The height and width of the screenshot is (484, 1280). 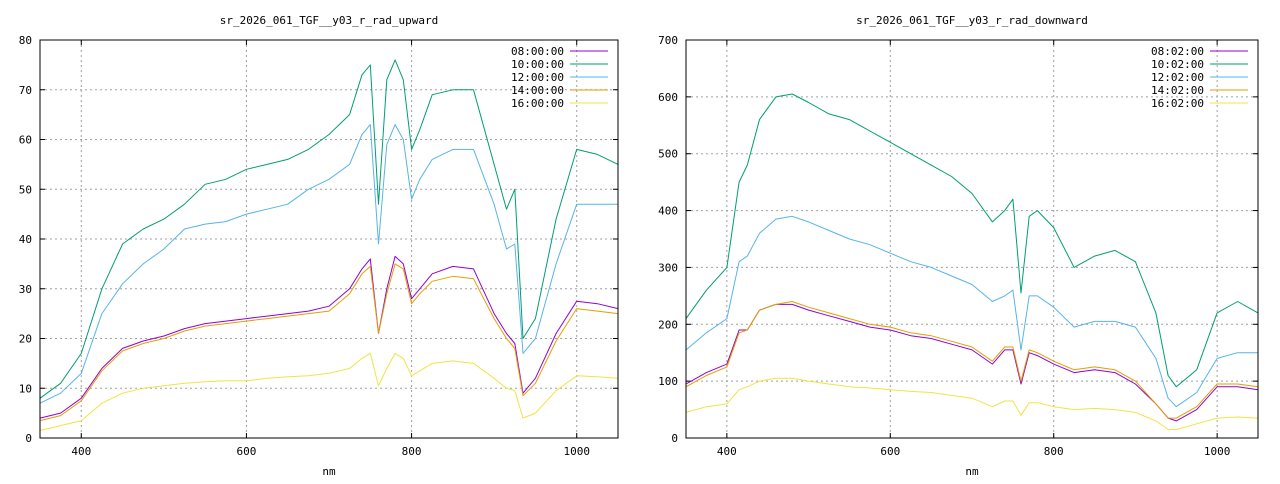 What do you see at coordinates (25, 40) in the screenshot?
I see `y-tick-label: 80` at bounding box center [25, 40].